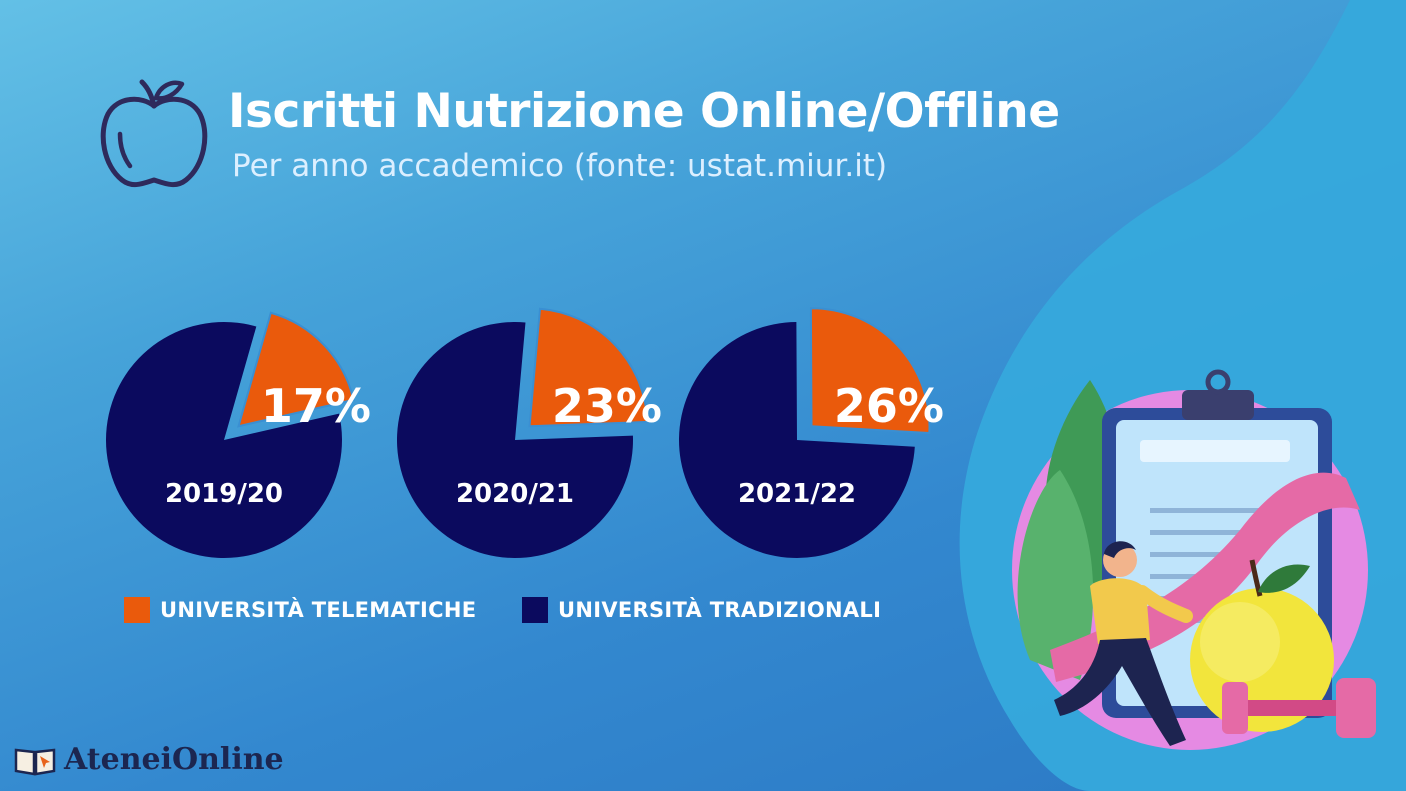 The height and width of the screenshot is (791, 1406). I want to click on pie-2021-22: 26% 2021/22, so click(811, 432).